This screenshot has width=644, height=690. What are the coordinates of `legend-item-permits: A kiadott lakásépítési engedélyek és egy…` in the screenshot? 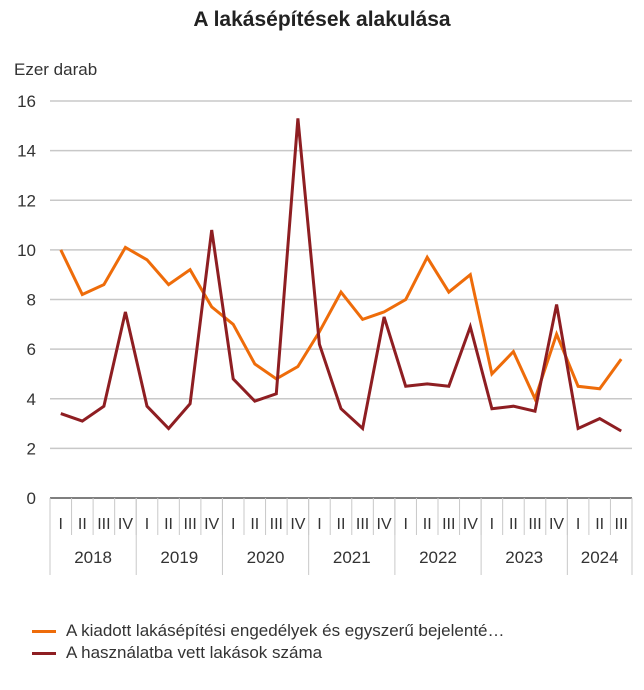 It's located at (268, 631).